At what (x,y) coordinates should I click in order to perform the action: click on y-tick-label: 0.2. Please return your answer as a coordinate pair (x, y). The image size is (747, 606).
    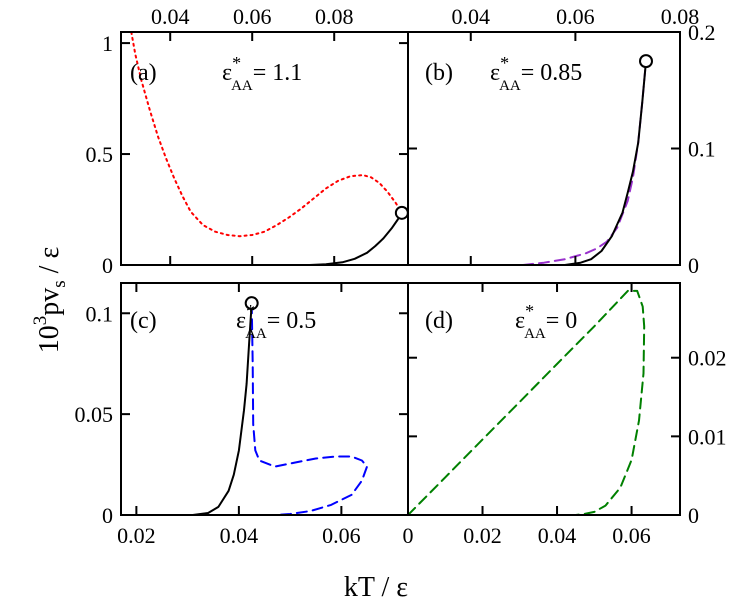
    Looking at the image, I should click on (702, 32).